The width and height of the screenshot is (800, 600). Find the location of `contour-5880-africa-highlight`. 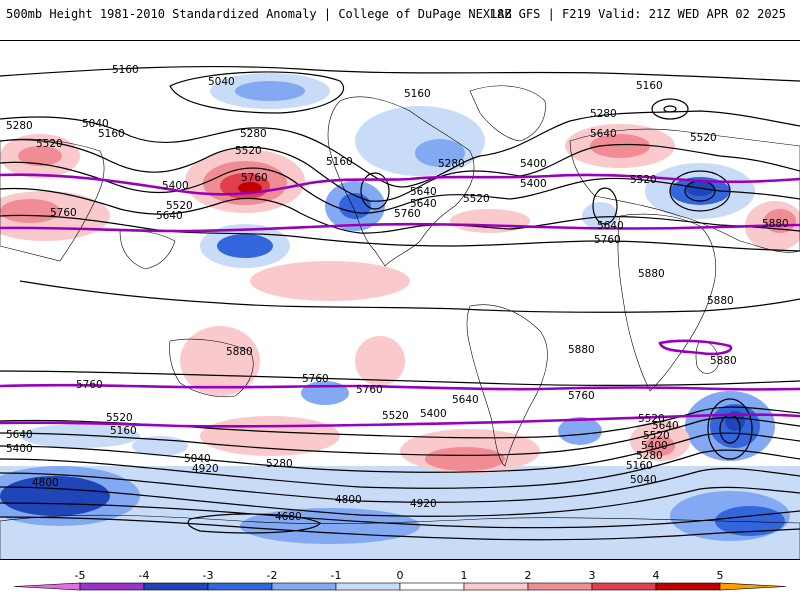

contour-5880-africa-highlight is located at coordinates (695, 347).